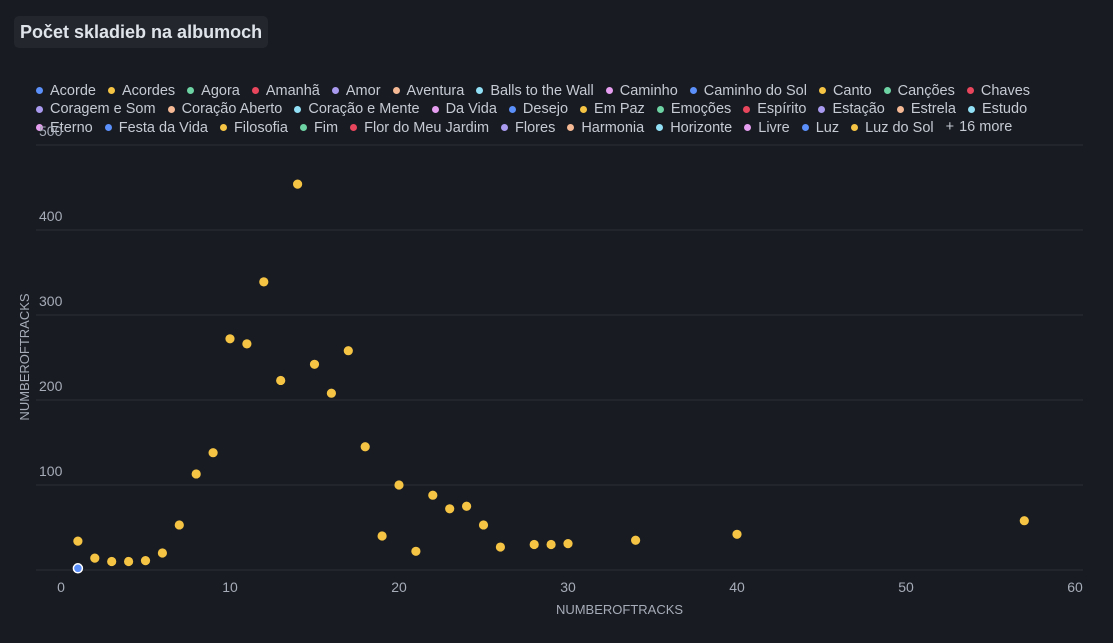 The image size is (1113, 643). What do you see at coordinates (51, 301) in the screenshot?
I see `y-tick-label: 300` at bounding box center [51, 301].